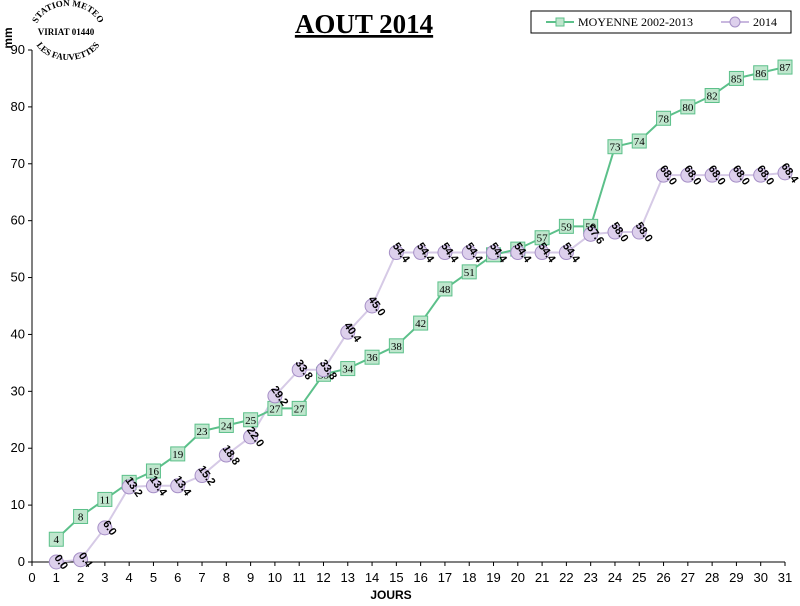 The width and height of the screenshot is (800, 606). I want to click on legend-box, so click(661, 22).